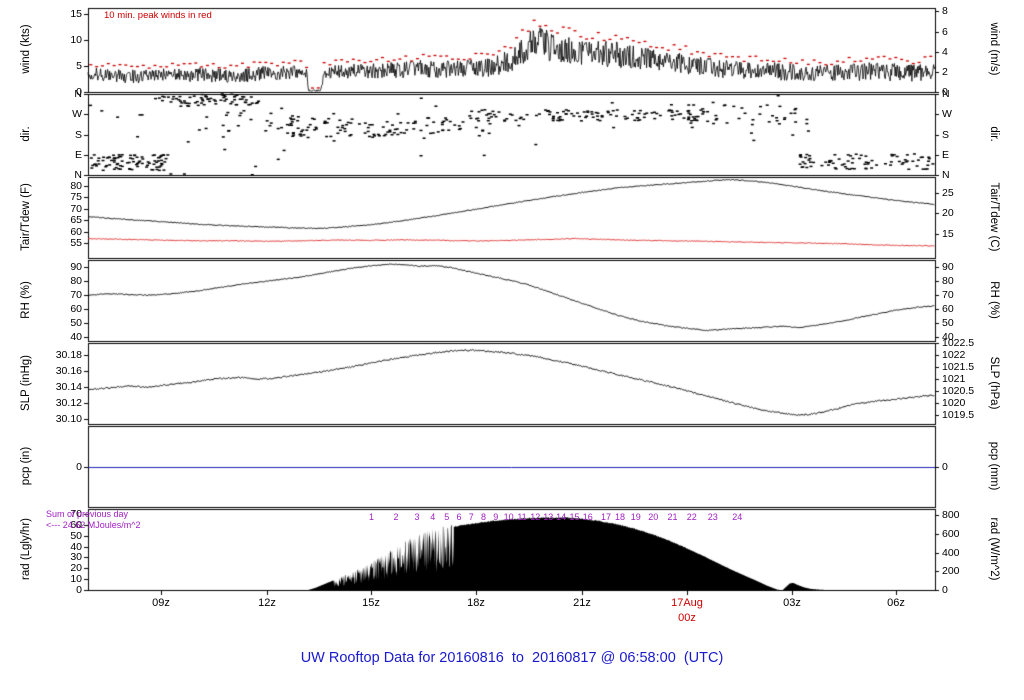  I want to click on x-tick-label-18z: 18z, so click(476, 603).